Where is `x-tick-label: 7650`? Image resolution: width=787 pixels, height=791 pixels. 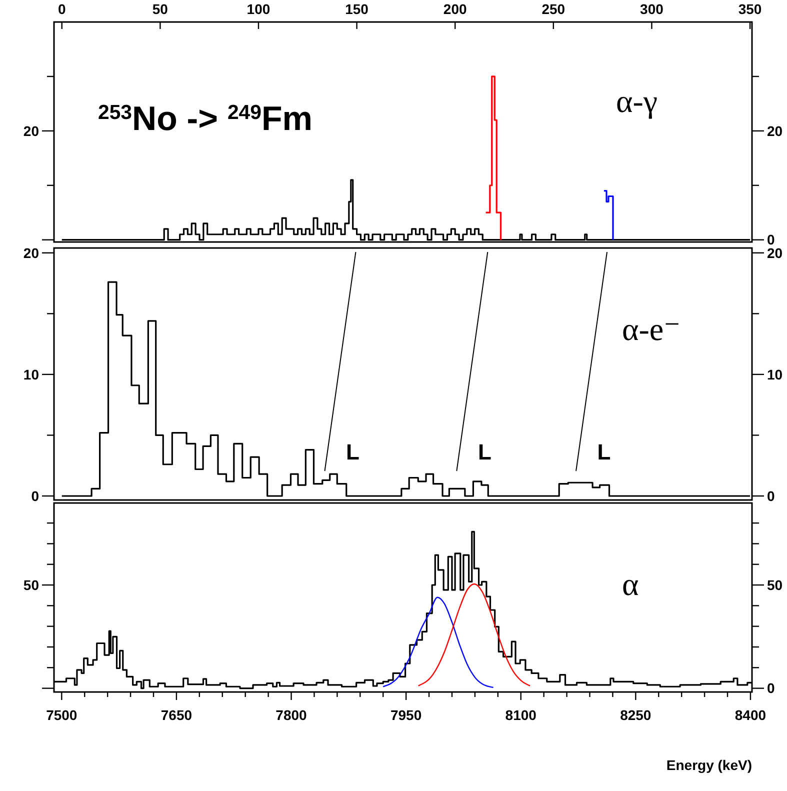 x-tick-label: 7650 is located at coordinates (176, 715).